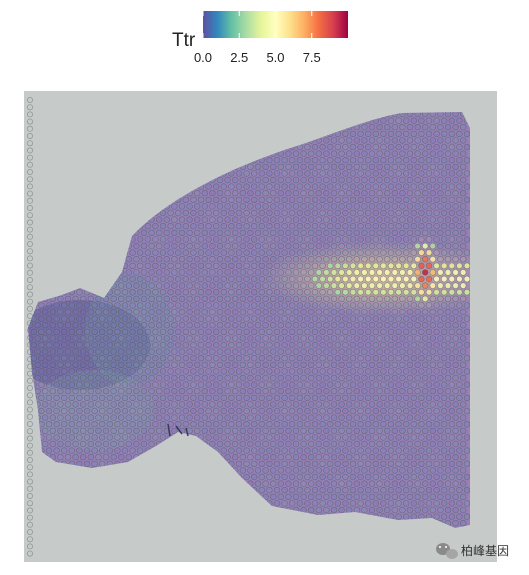 Image resolution: width=529 pixels, height=575 pixels. Describe the element at coordinates (472, 551) in the screenshot. I see `watermark: 柏峰基因` at that location.